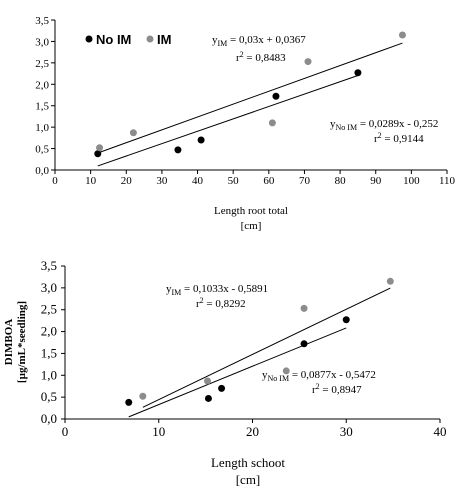  Describe the element at coordinates (42, 85) in the screenshot. I see `chart-1-y-tick-label: 2,0` at that location.